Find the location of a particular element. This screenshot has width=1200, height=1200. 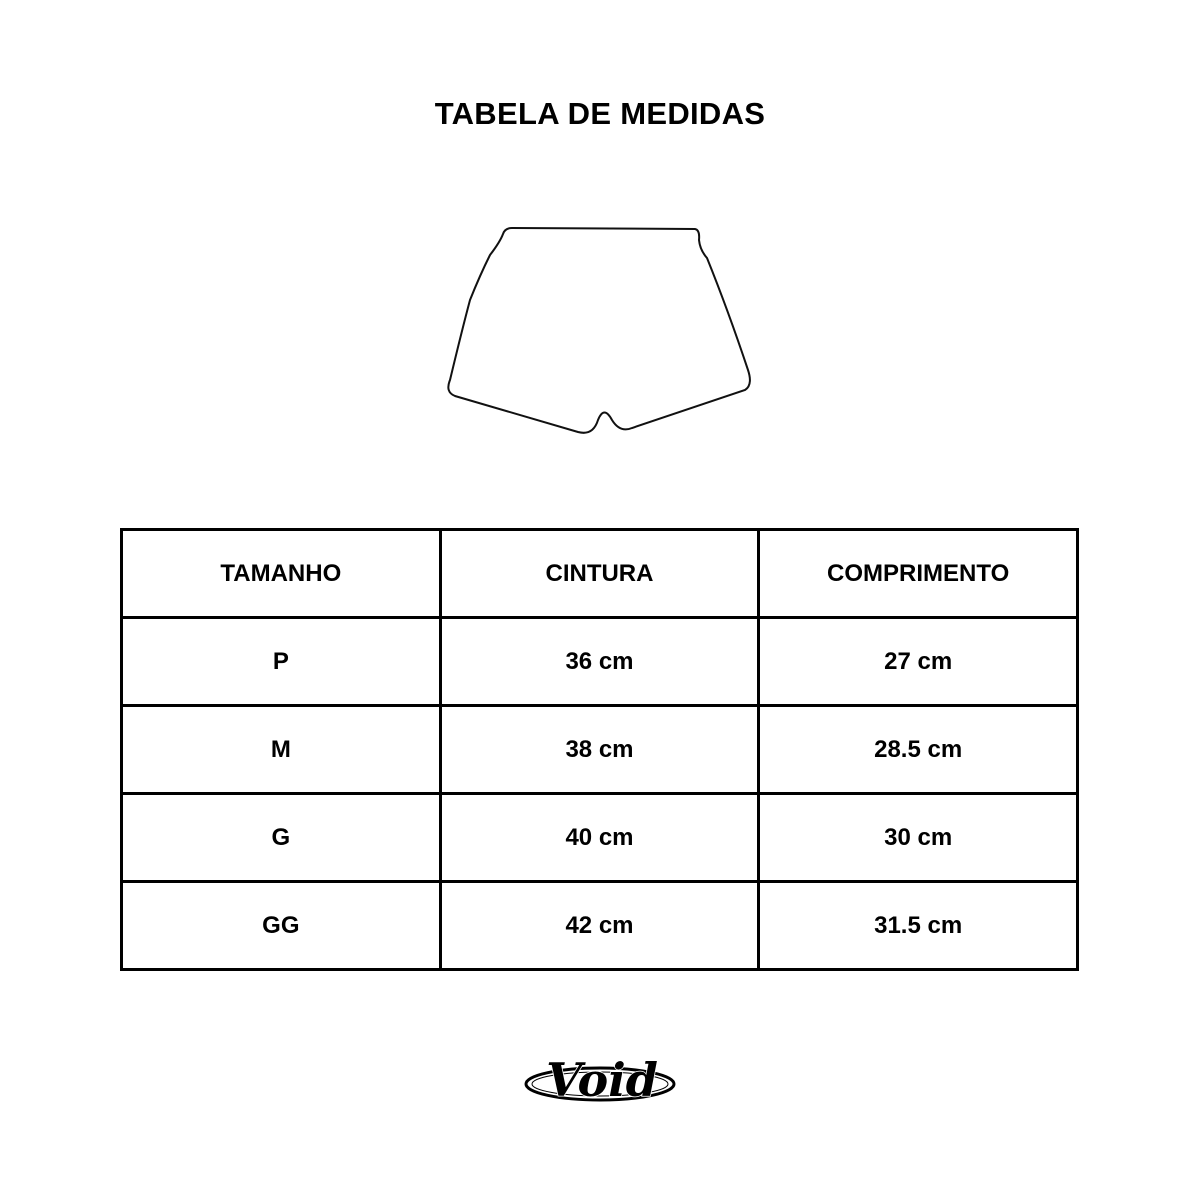

cell-size: M is located at coordinates (281, 749).